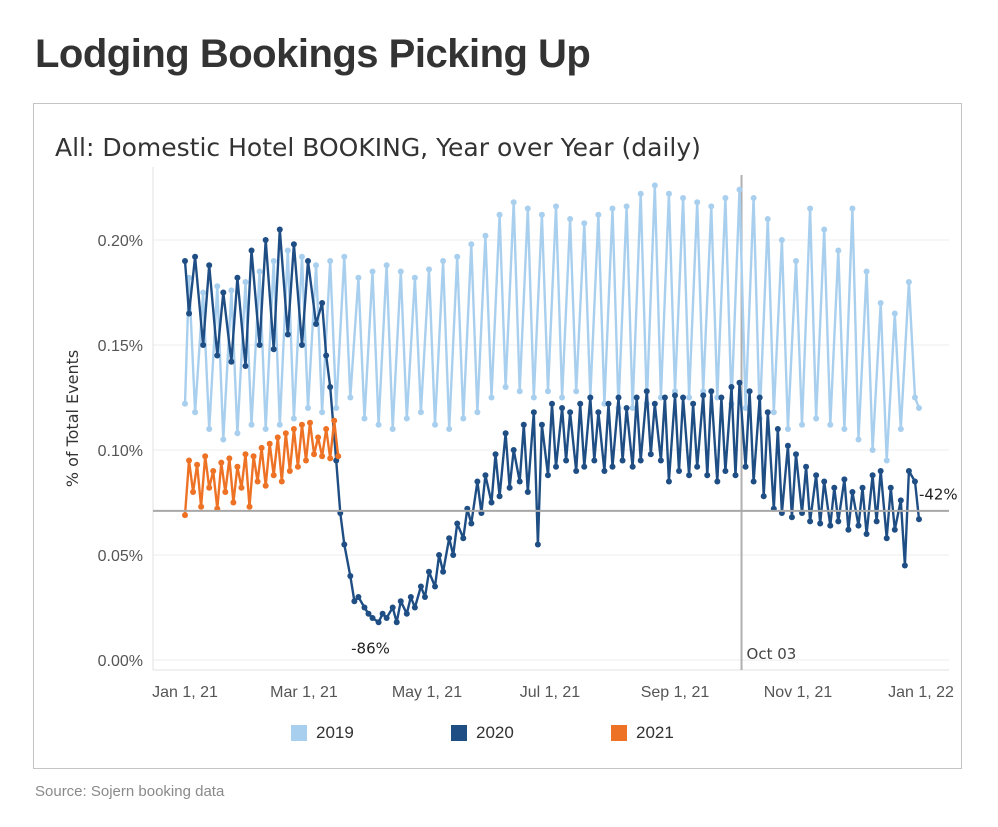 This screenshot has width=998, height=827. What do you see at coordinates (120, 346) in the screenshot?
I see `y-tick-label: 0.15%` at bounding box center [120, 346].